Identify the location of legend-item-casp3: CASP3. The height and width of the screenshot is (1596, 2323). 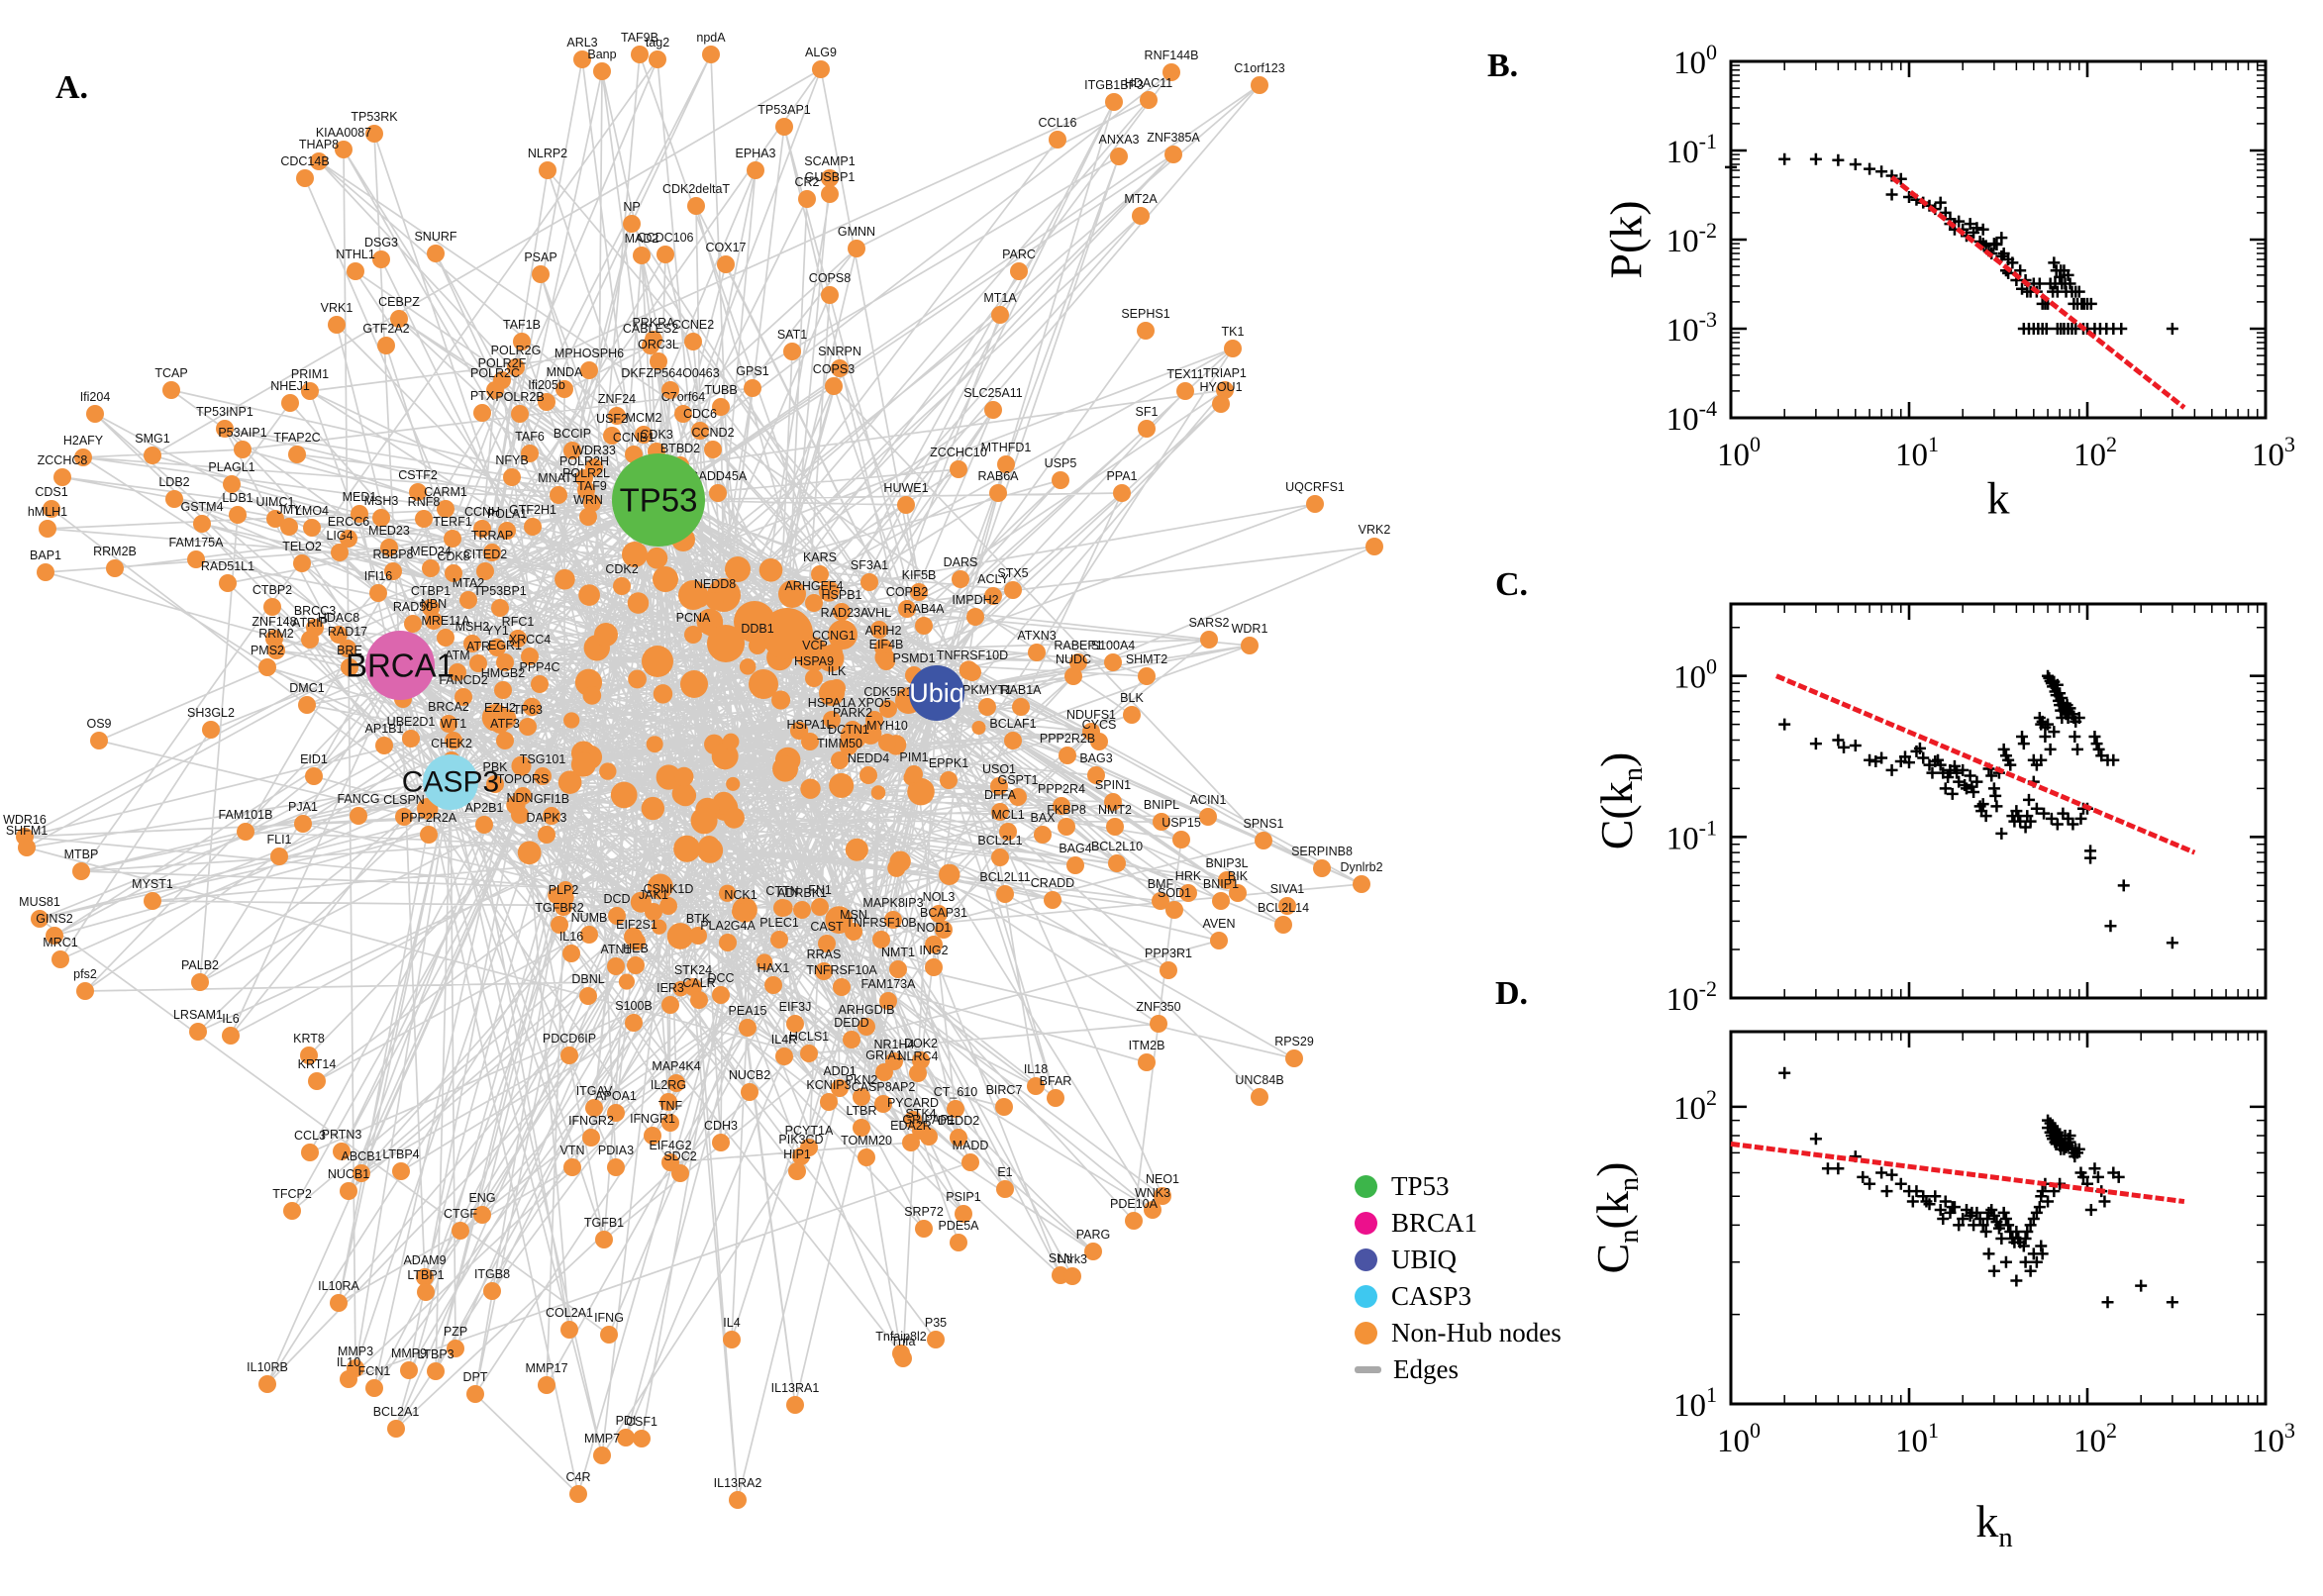
(1459, 1296).